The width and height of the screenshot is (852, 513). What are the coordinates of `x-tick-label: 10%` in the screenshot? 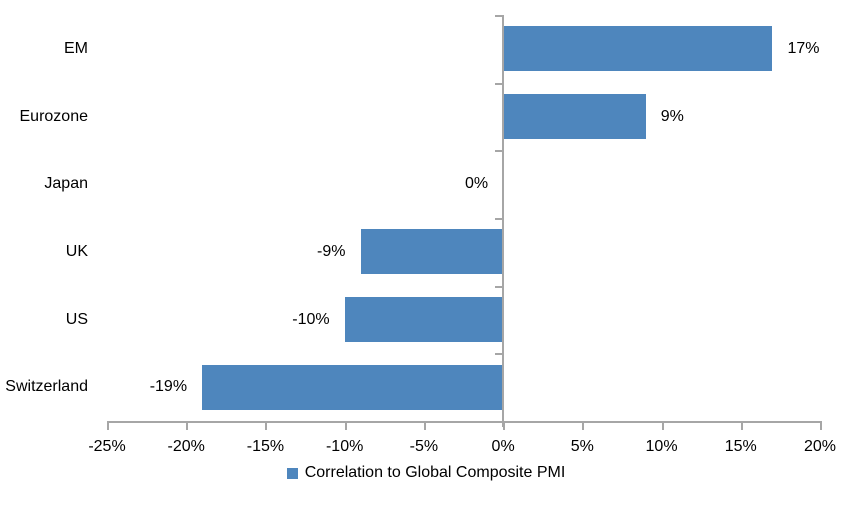 It's located at (661, 446).